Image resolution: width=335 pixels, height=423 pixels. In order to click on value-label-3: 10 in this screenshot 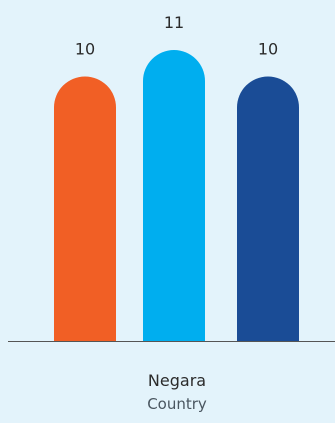, I will do `click(268, 48)`.